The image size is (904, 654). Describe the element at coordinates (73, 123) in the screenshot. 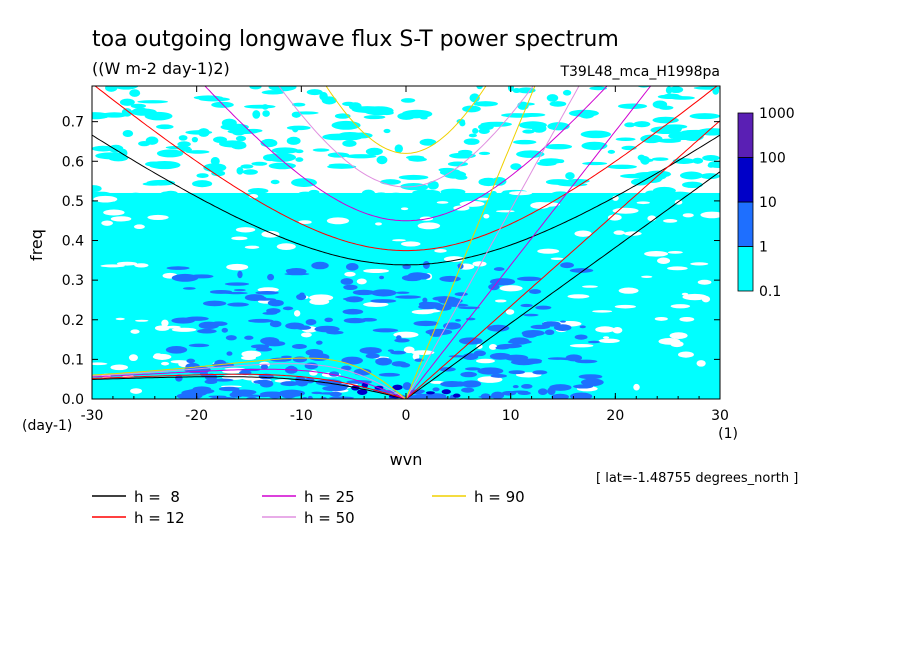

I see `y-tick-label: 0.7` at that location.